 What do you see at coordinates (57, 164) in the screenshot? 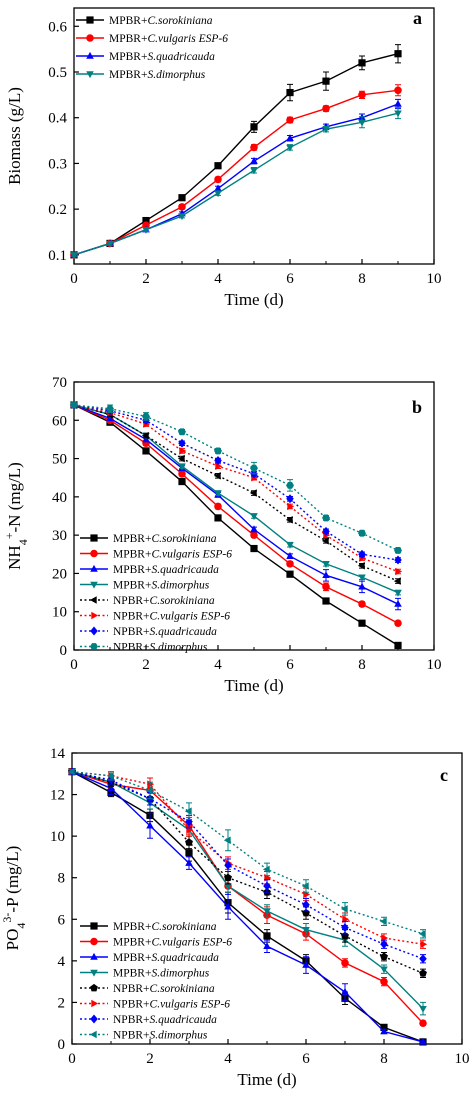
I see `y-tick-label: 0.3` at bounding box center [57, 164].